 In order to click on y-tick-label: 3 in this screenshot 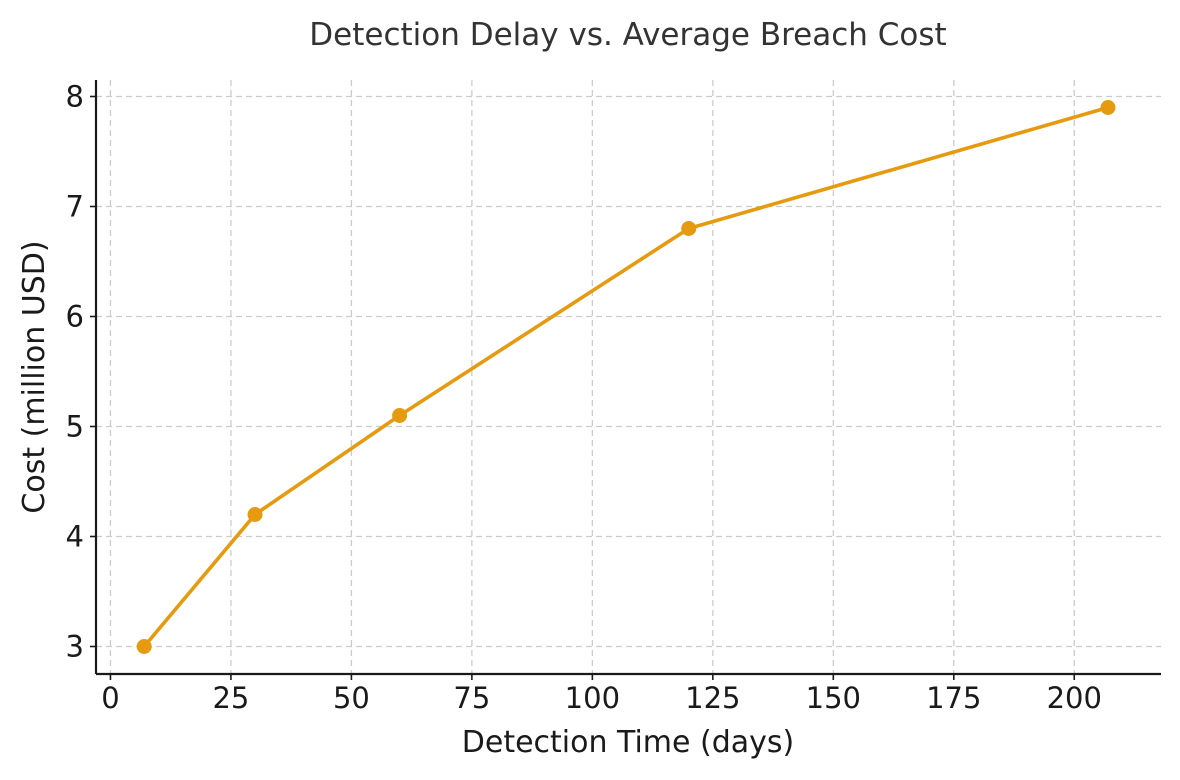, I will do `click(75, 647)`.